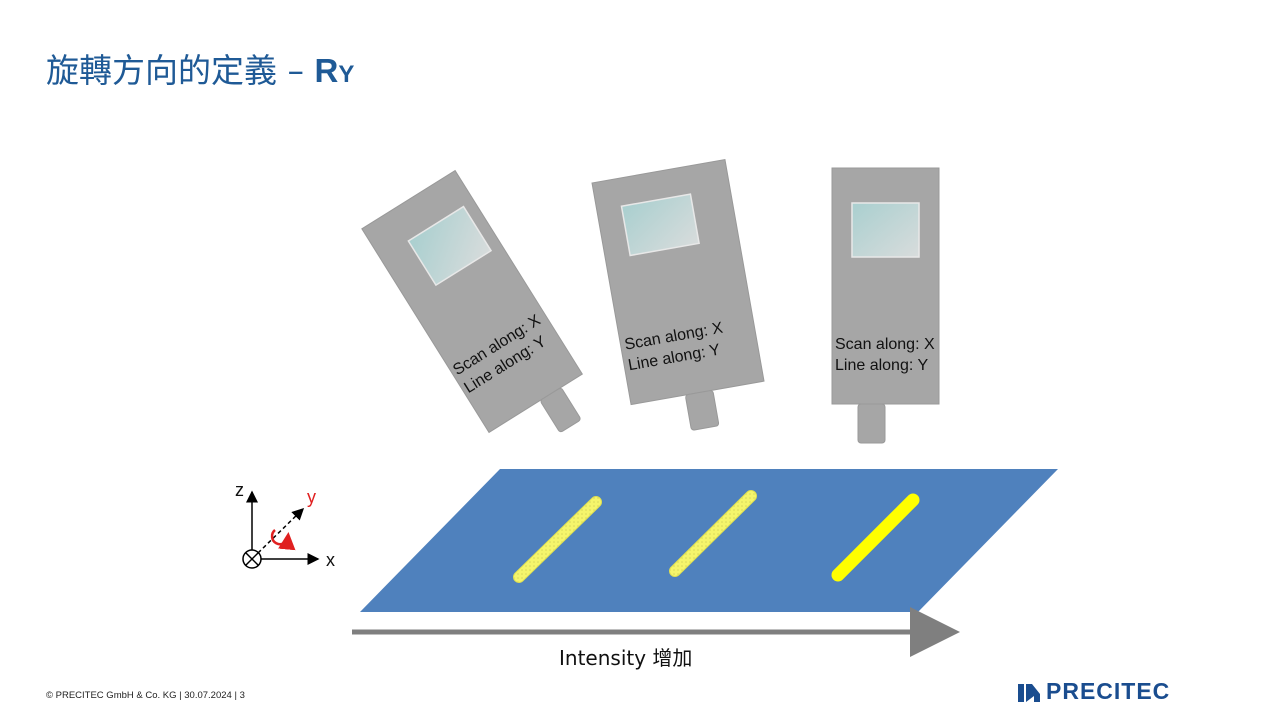 The height and width of the screenshot is (720, 1280). Describe the element at coordinates (346, 74) in the screenshot. I see `title-rotation-axis: Y` at that location.